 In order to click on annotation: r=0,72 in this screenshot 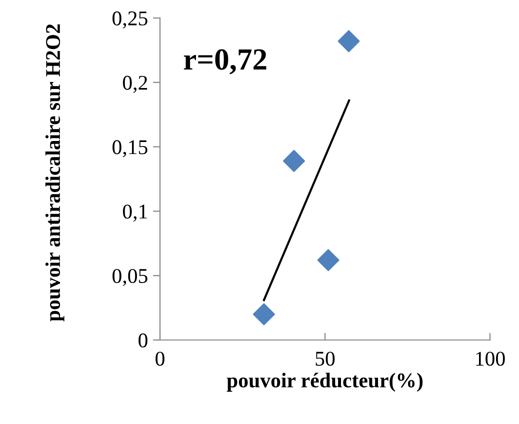, I will do `click(225, 61)`.